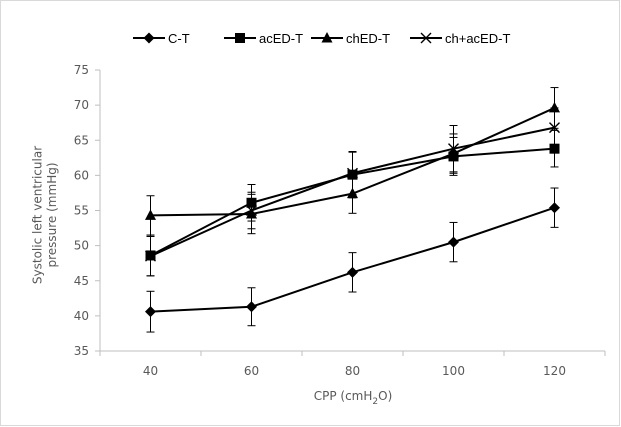 The width and height of the screenshot is (621, 427). I want to click on legend-marker-diamond, so click(149, 38).